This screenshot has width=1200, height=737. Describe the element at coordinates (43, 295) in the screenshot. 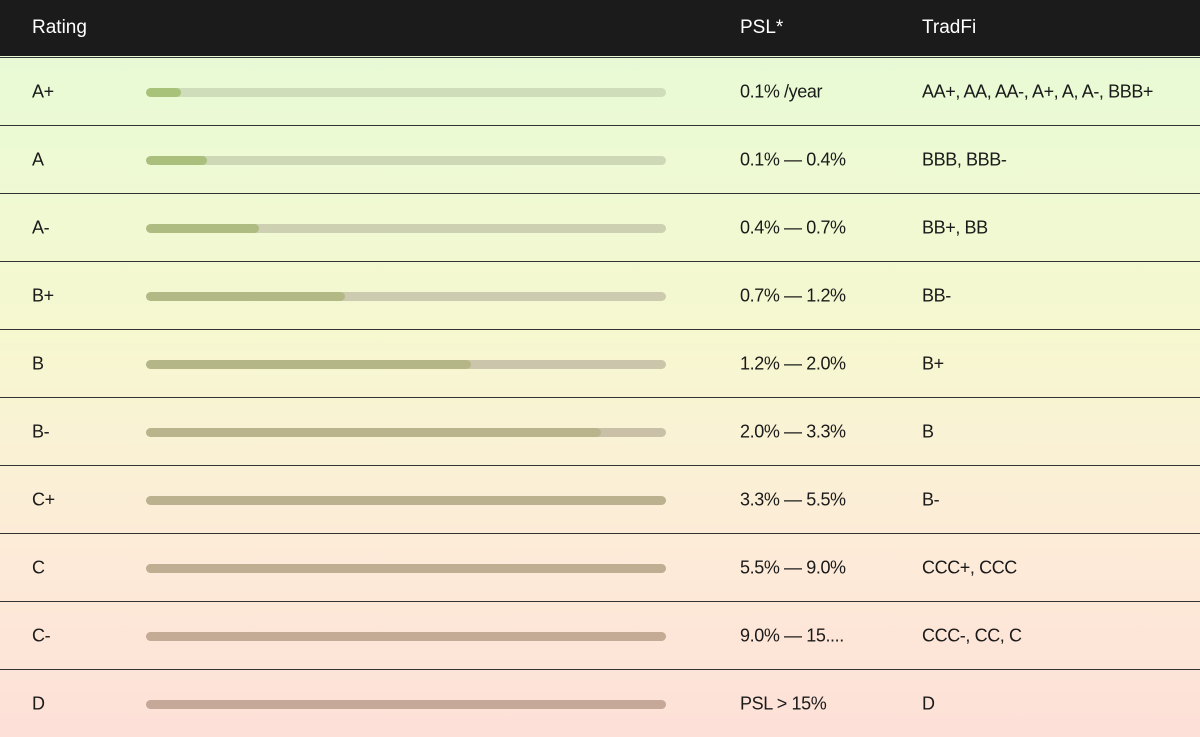

I see `rating: B+` at that location.